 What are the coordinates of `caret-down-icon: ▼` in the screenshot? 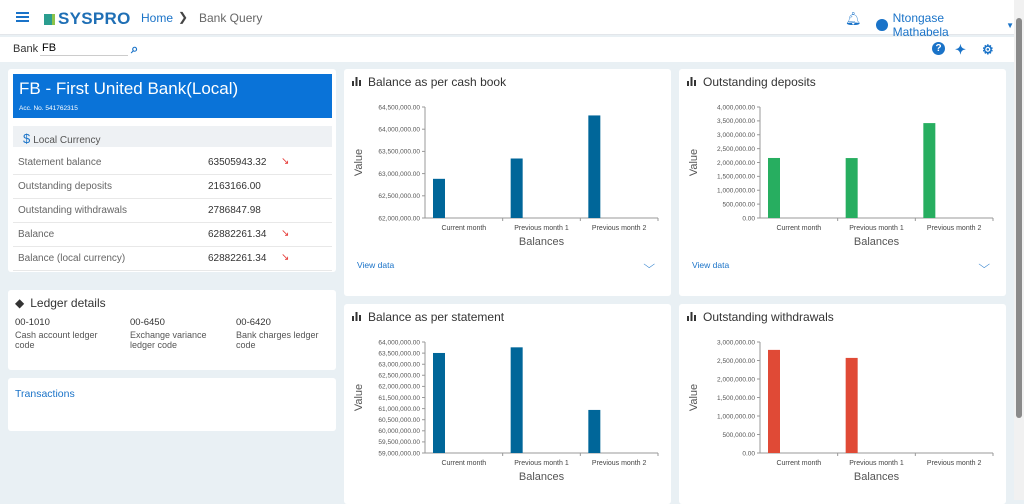 It's located at (1010, 25).